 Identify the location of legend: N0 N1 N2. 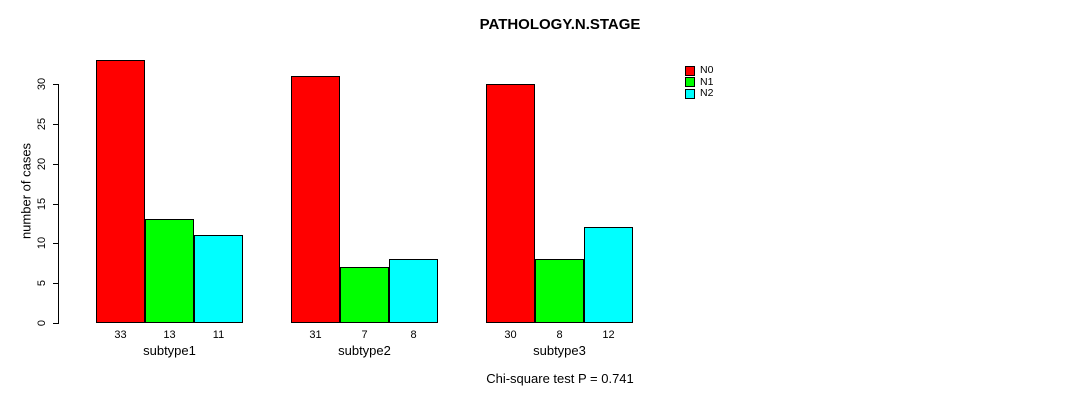
(699, 82).